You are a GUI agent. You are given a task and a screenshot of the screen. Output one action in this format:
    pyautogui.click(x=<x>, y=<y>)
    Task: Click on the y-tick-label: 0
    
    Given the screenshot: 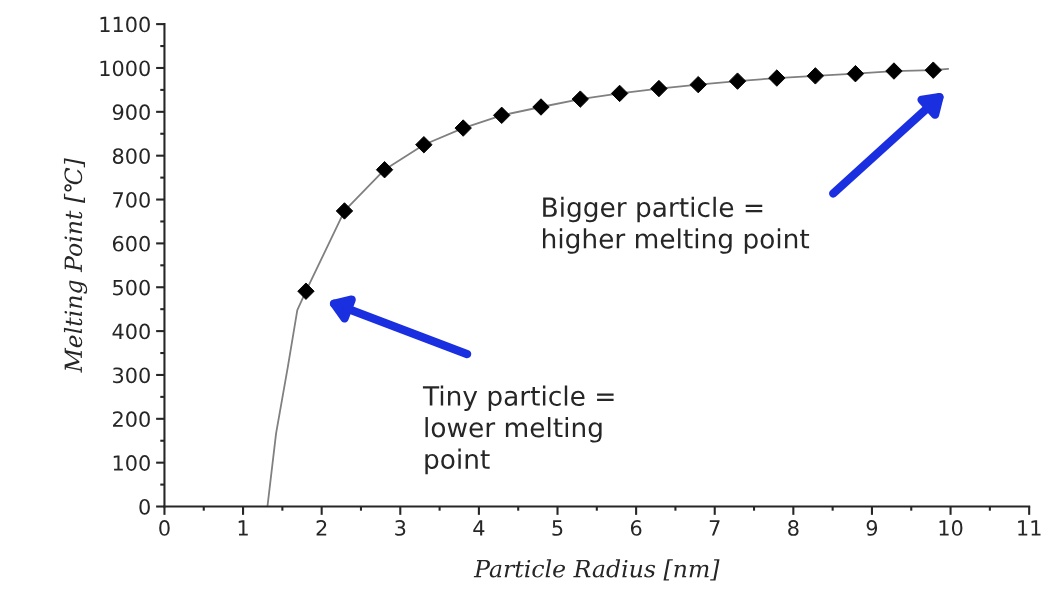 What is the action you would take?
    pyautogui.click(x=144, y=506)
    